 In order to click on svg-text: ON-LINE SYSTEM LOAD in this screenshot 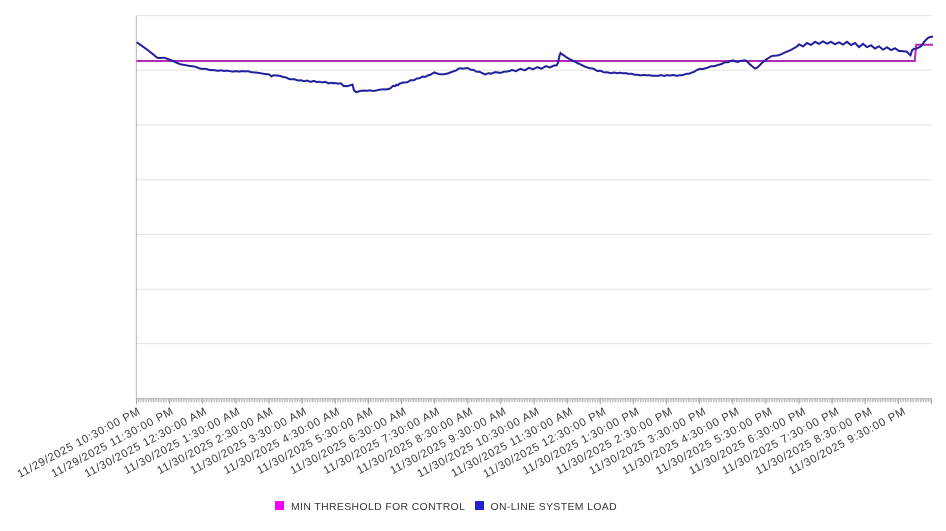, I will do `click(554, 507)`.